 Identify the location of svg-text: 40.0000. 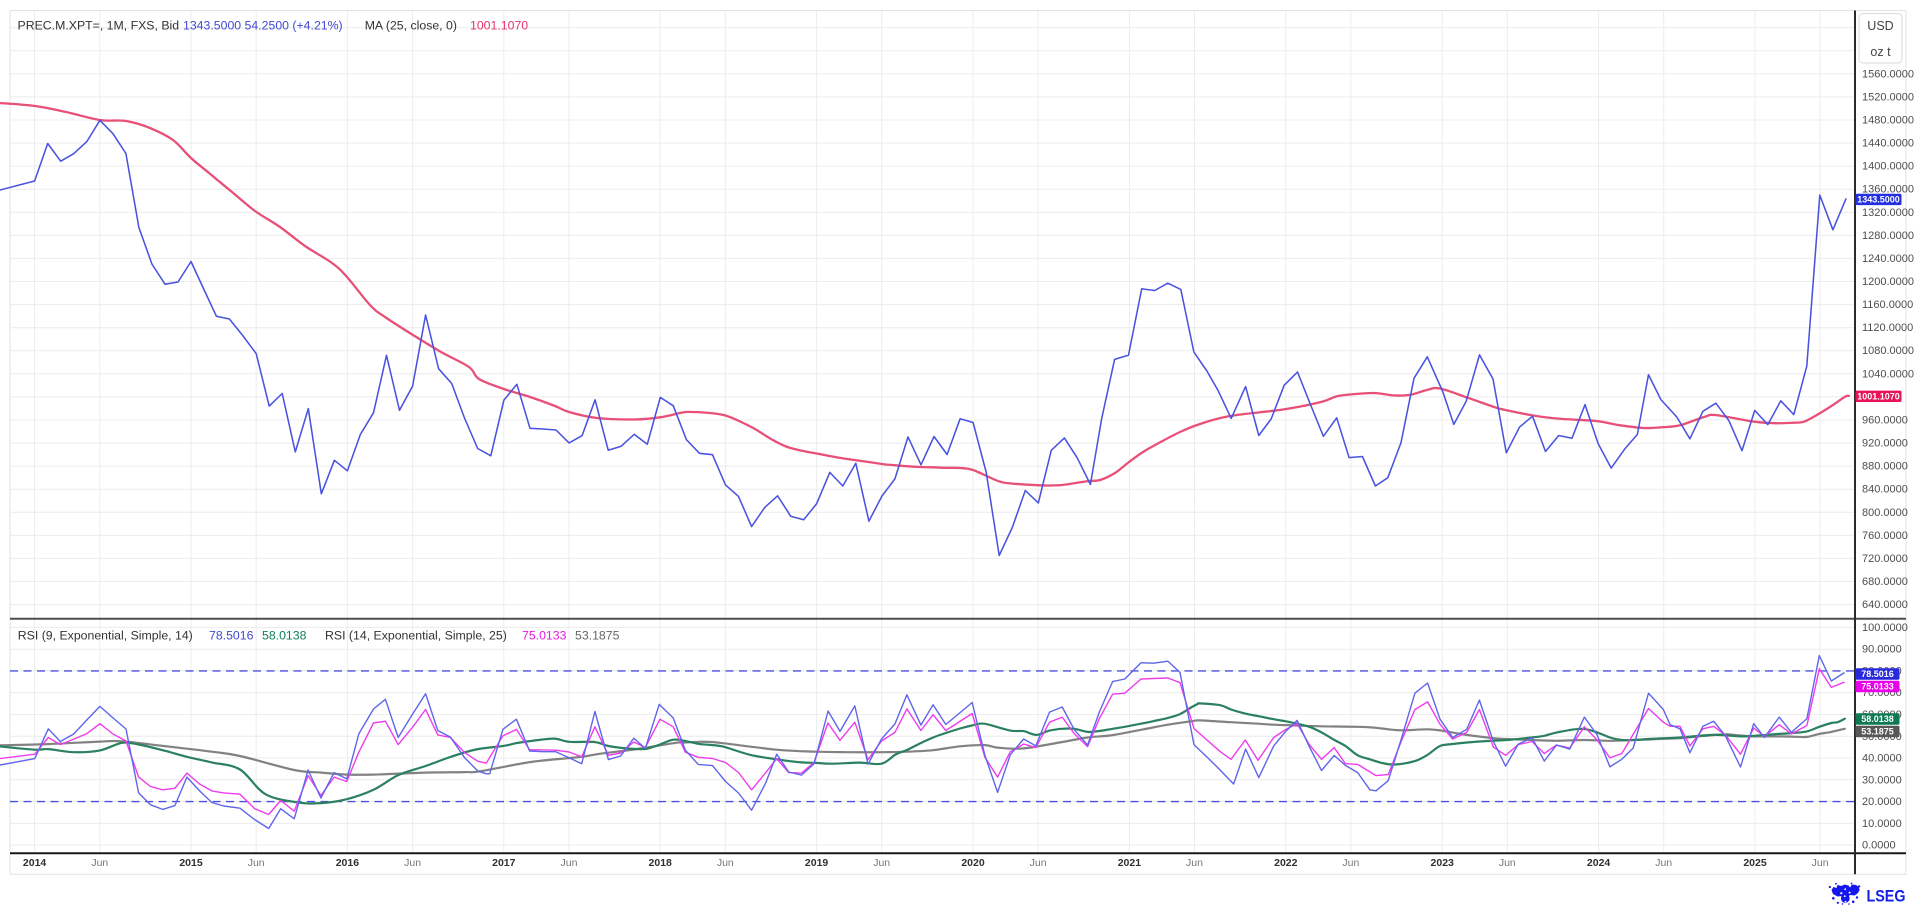
(1882, 759).